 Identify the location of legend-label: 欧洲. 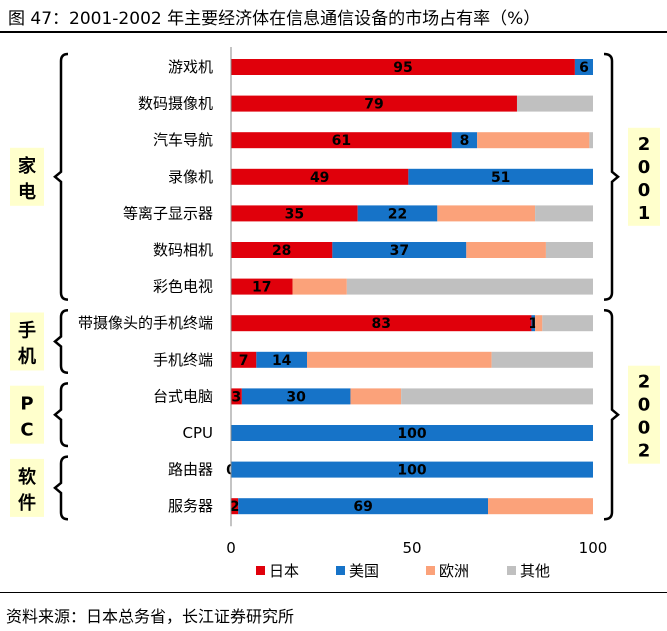
(454, 571).